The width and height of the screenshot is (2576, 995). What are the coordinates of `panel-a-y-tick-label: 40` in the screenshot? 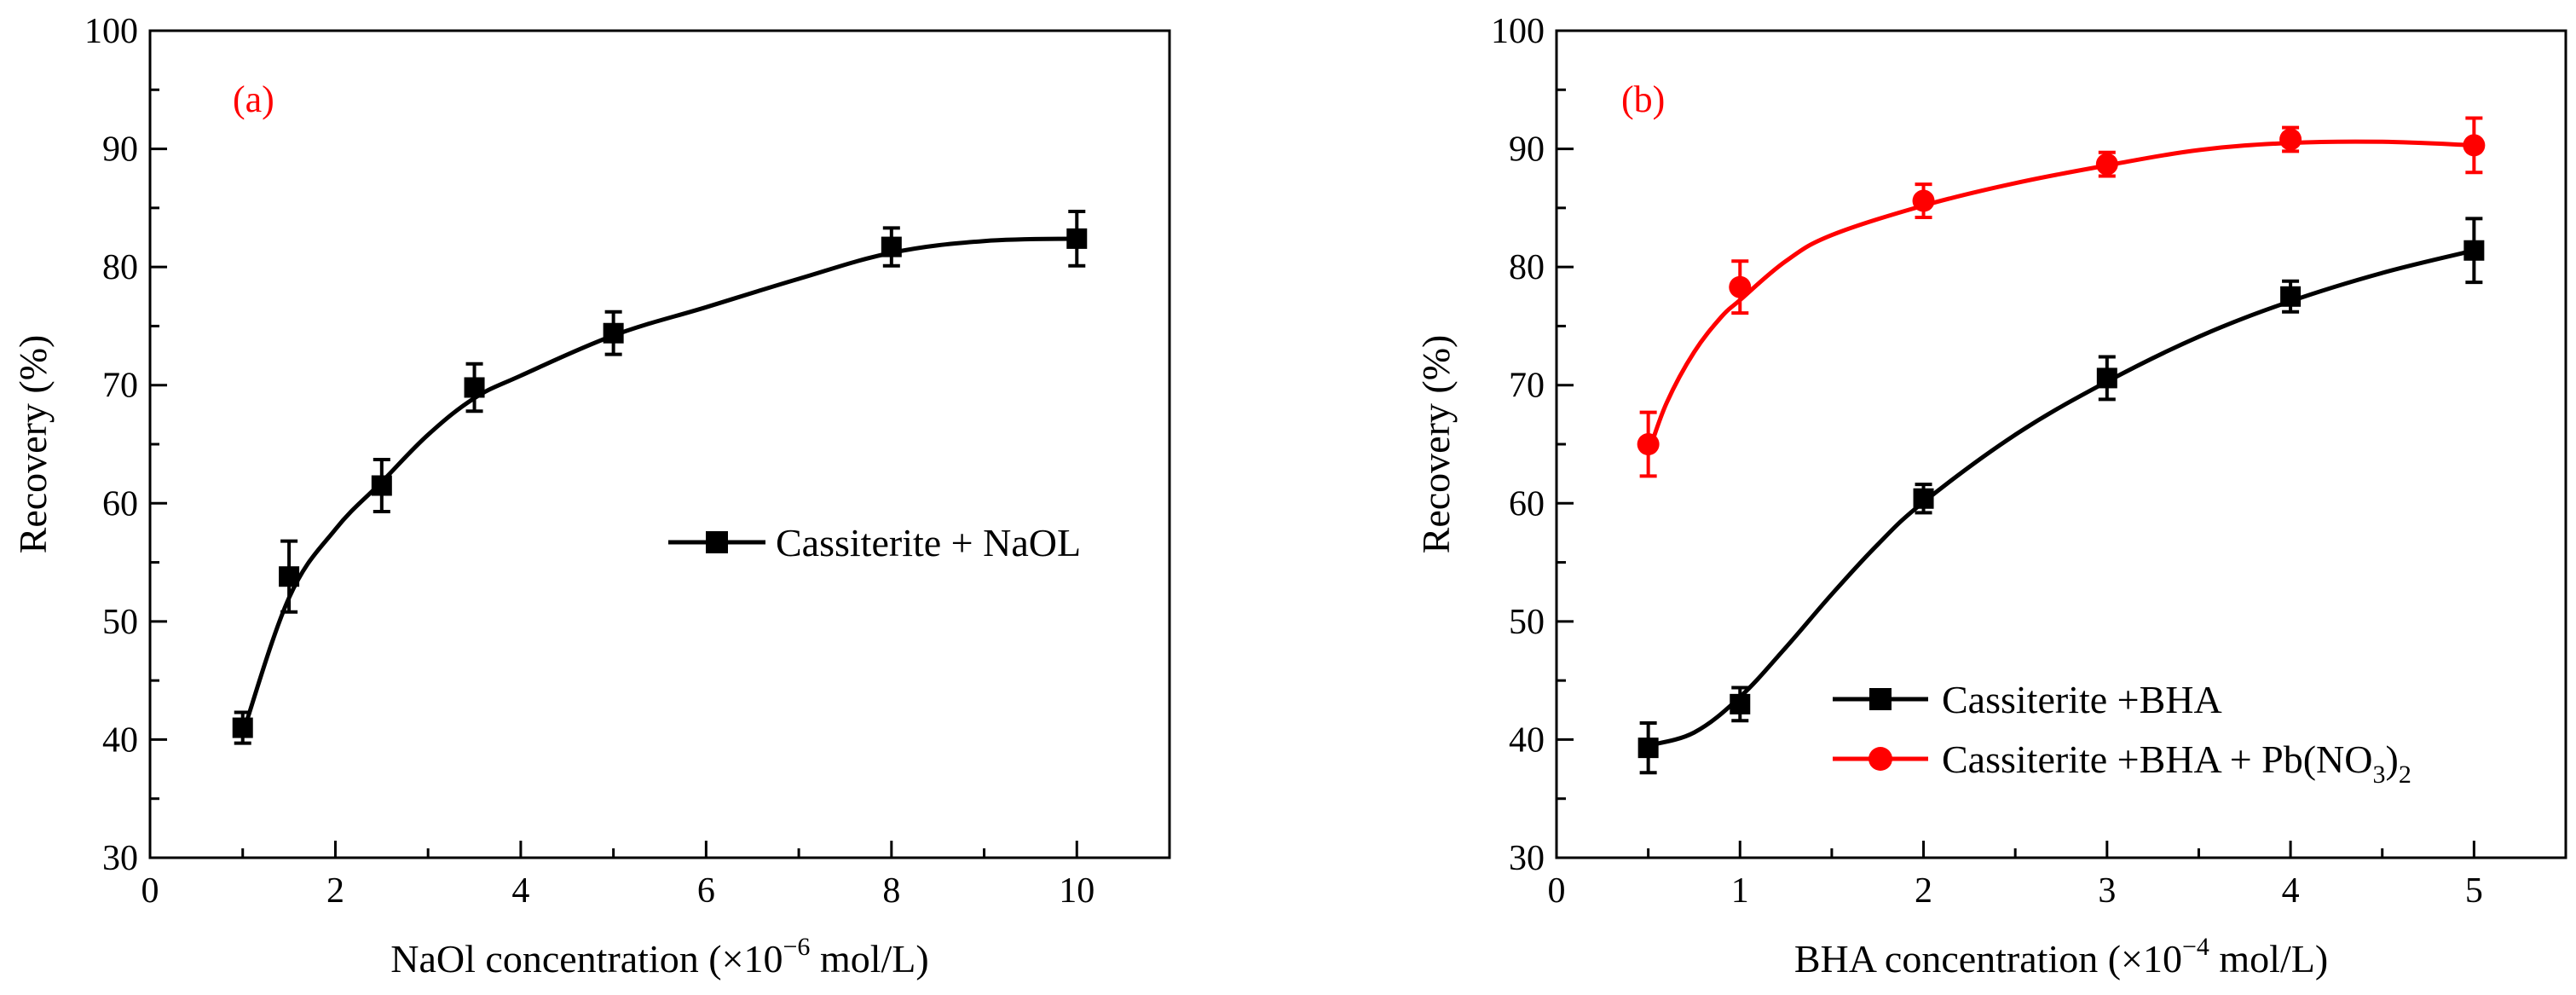 It's located at (120, 740).